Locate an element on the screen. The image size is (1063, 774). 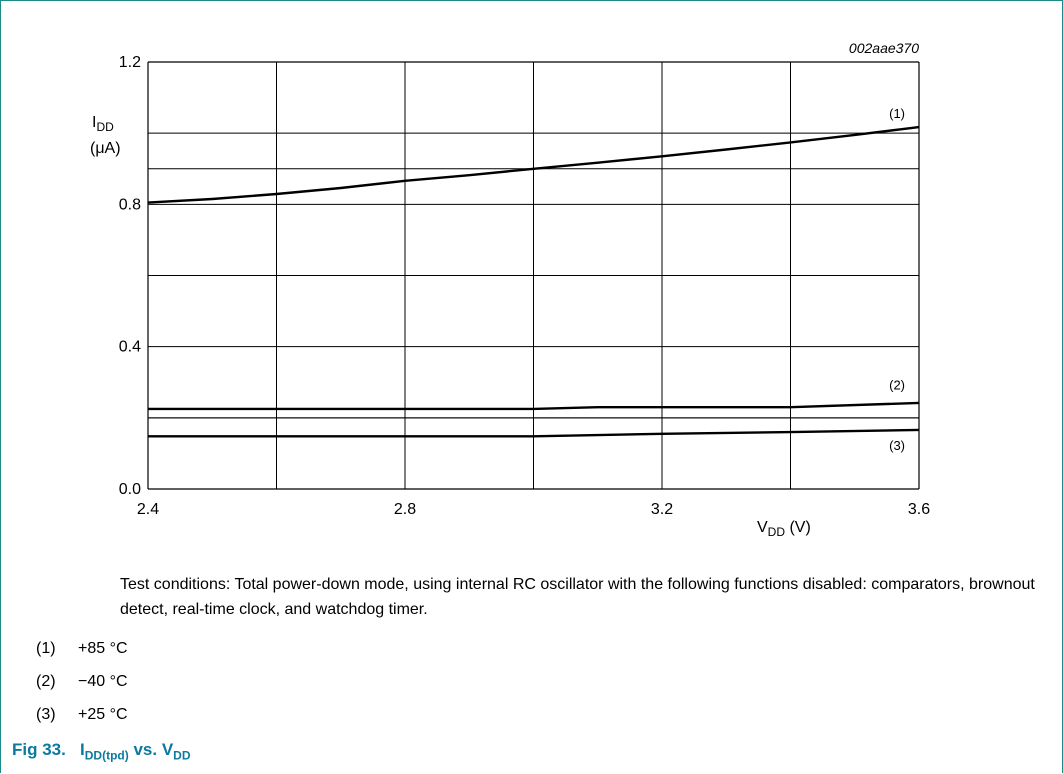
y-tick-label: 0.8 is located at coordinates (130, 204).